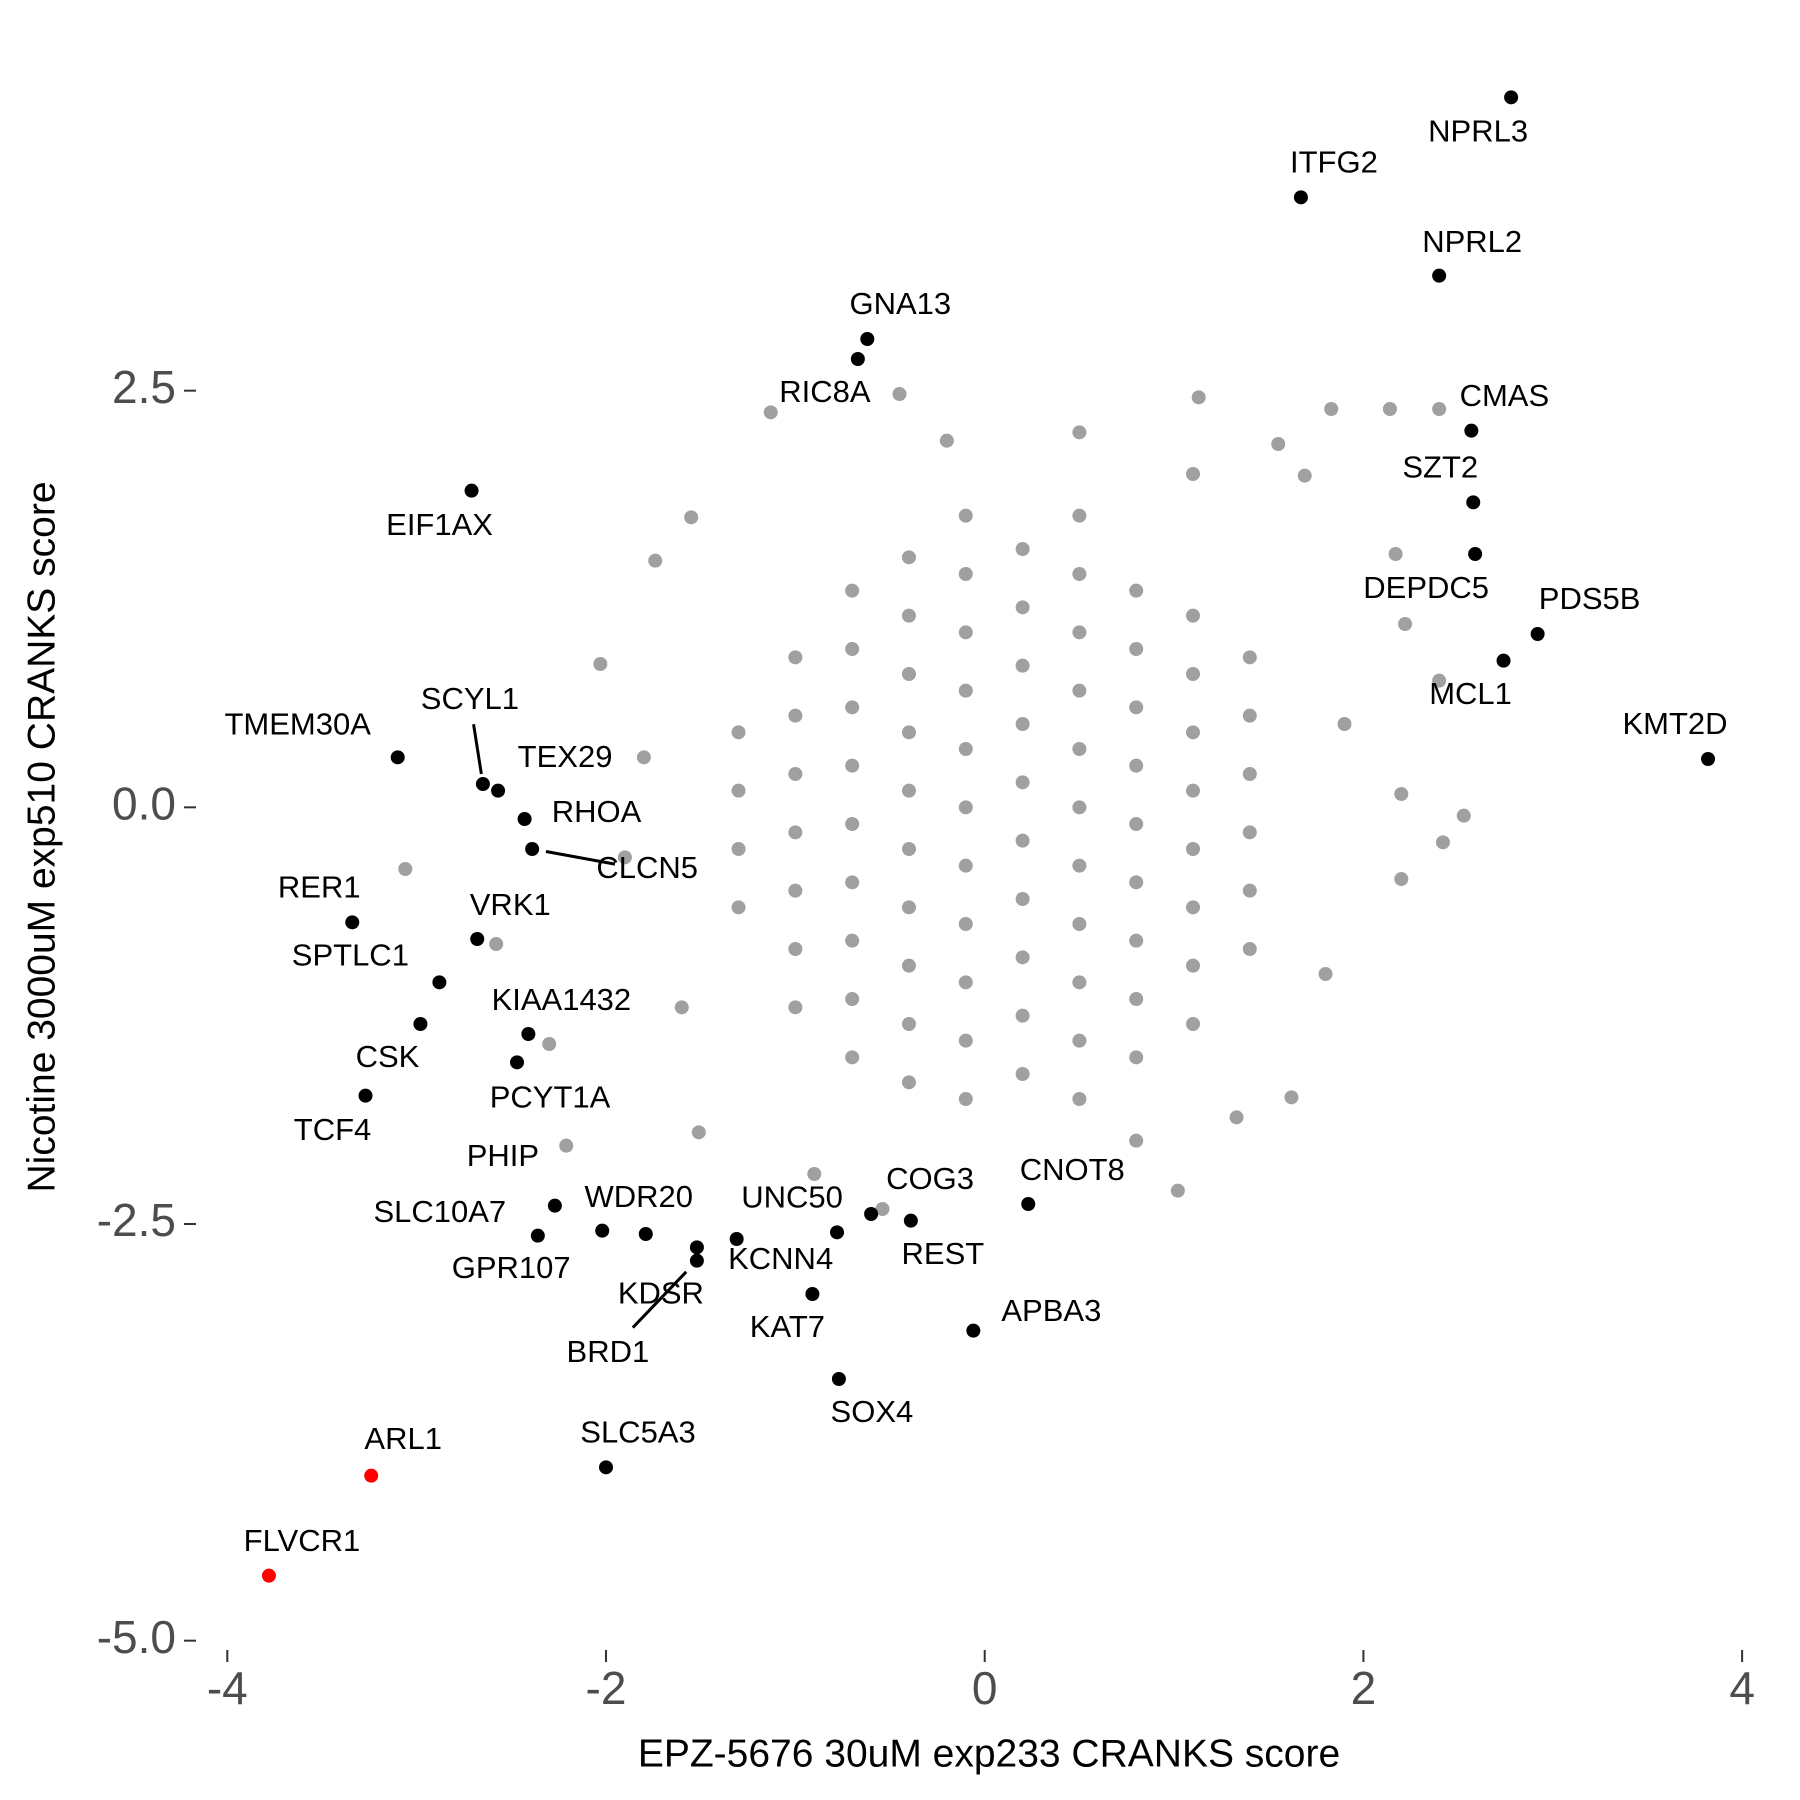  Describe the element at coordinates (597, 811) in the screenshot. I see `point-label: RHOA` at that location.